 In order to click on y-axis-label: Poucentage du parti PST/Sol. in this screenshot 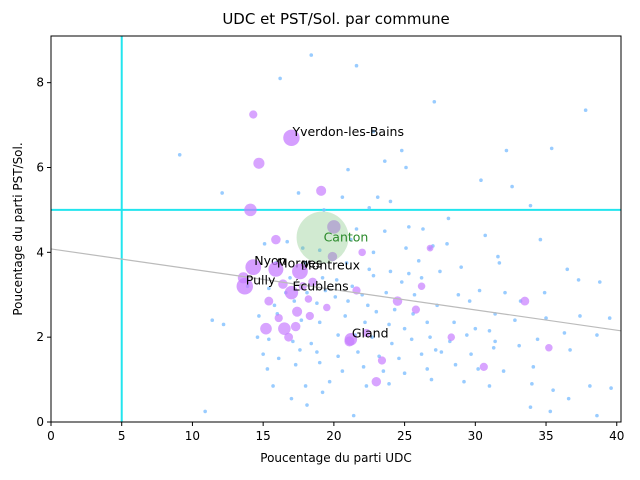, I will do `click(18, 228)`.